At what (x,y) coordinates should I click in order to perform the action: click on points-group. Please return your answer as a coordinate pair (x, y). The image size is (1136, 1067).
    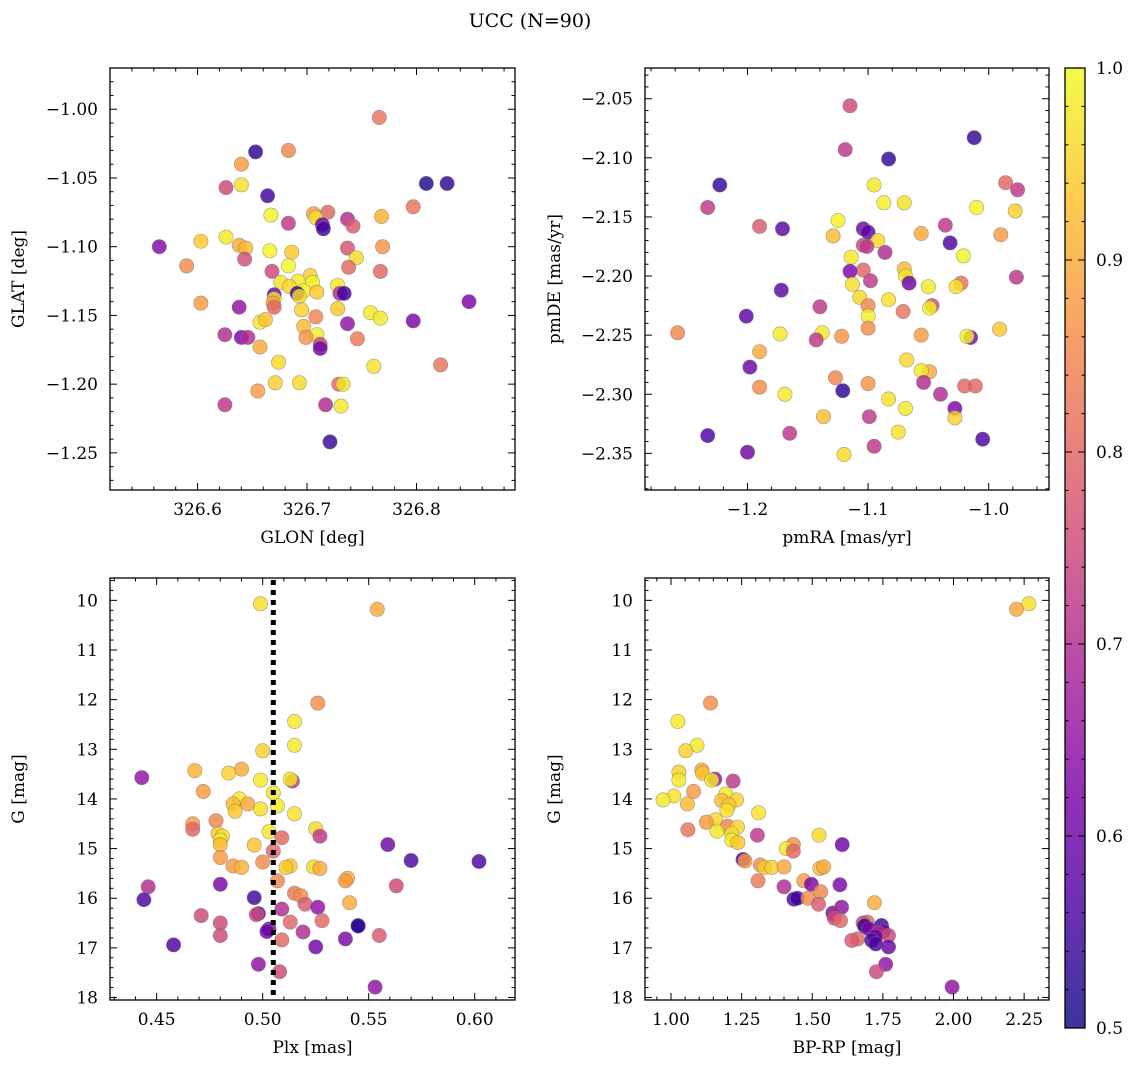
    Looking at the image, I should click on (310, 795).